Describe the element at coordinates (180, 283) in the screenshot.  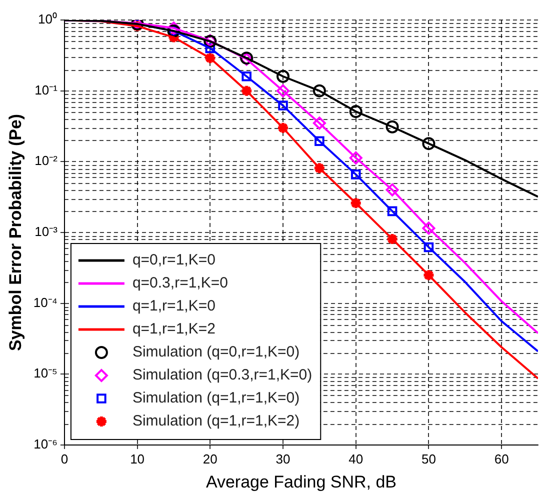
I see `legend-label: q=0.3,r=1,K=0` at that location.